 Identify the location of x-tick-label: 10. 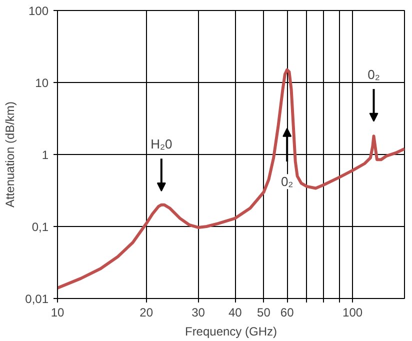
(57, 313).